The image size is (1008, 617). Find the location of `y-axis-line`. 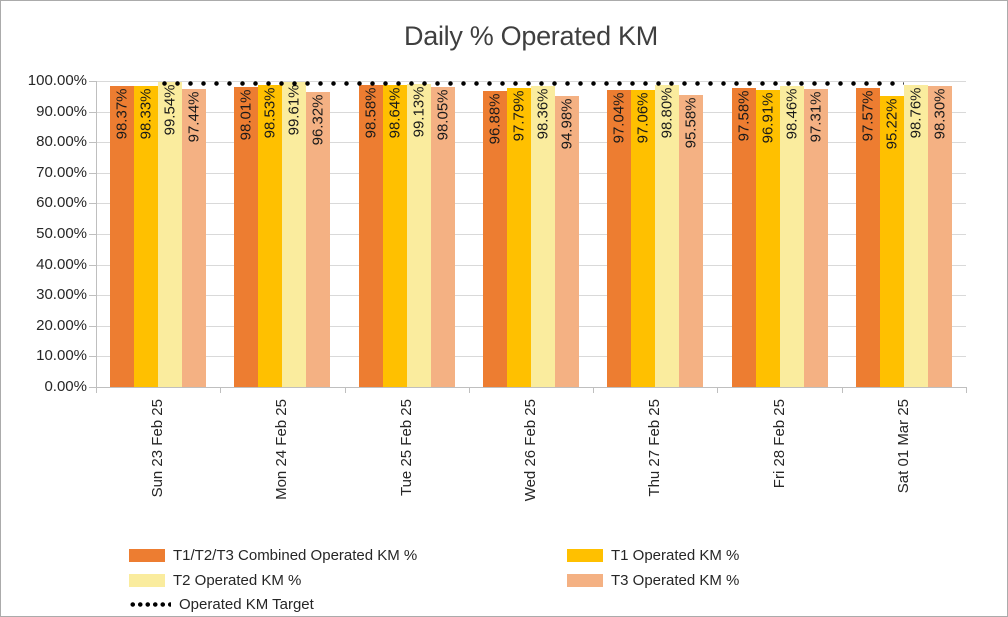

y-axis-line is located at coordinates (96, 234).